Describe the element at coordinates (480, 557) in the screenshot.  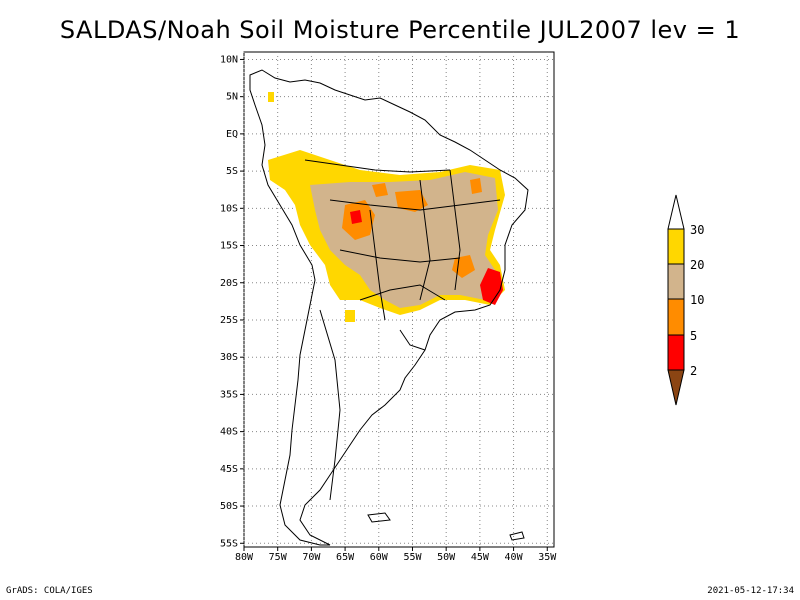
I see `lon-tick-label: 45W` at that location.